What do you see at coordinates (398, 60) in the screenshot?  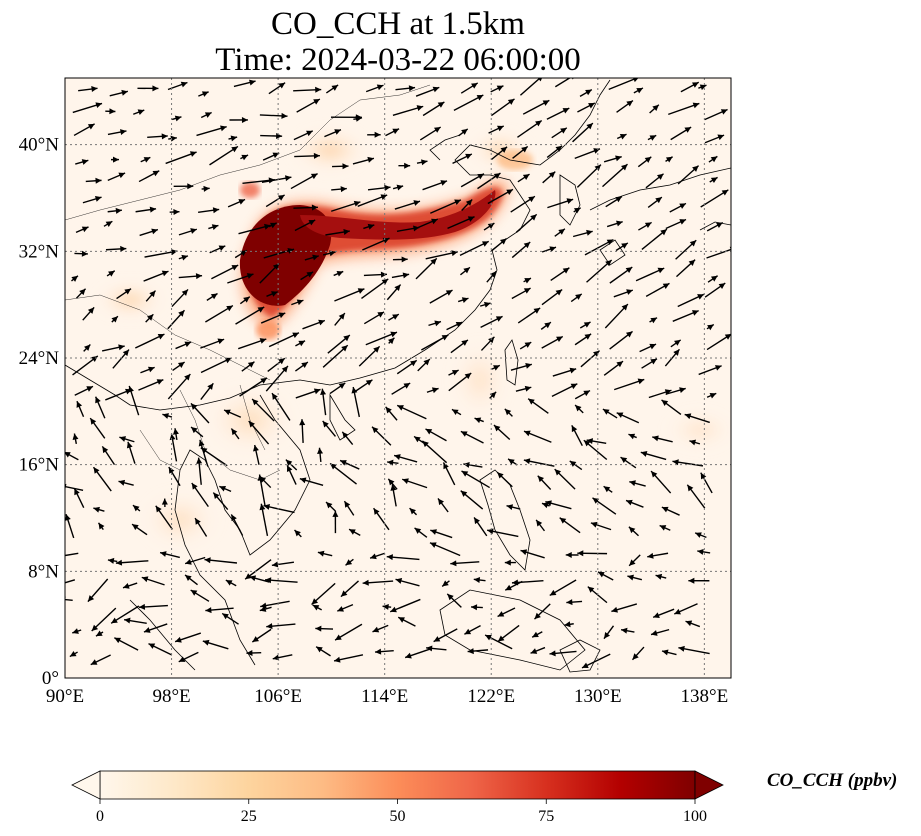 I see `map-subtitle-time: Time: 2024-03-22 06:00:00` at bounding box center [398, 60].